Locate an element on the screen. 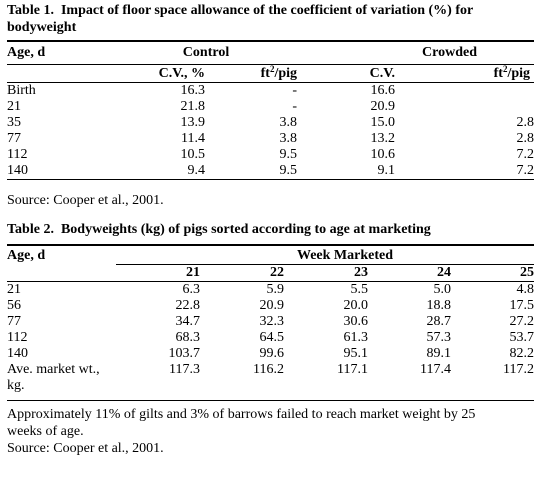 The height and width of the screenshot is (492, 538). table1-header-row: Age, d Control Crowded is located at coordinates (271, 53).